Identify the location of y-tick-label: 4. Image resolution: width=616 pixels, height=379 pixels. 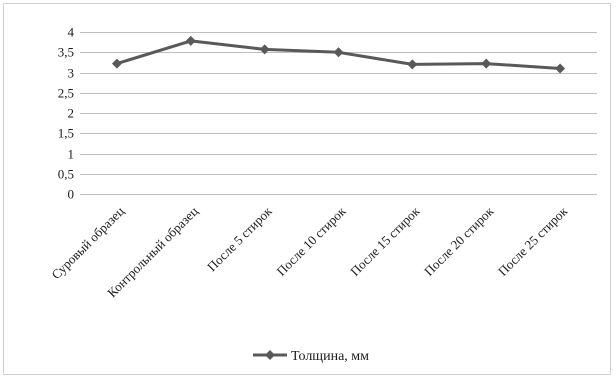
(71, 32).